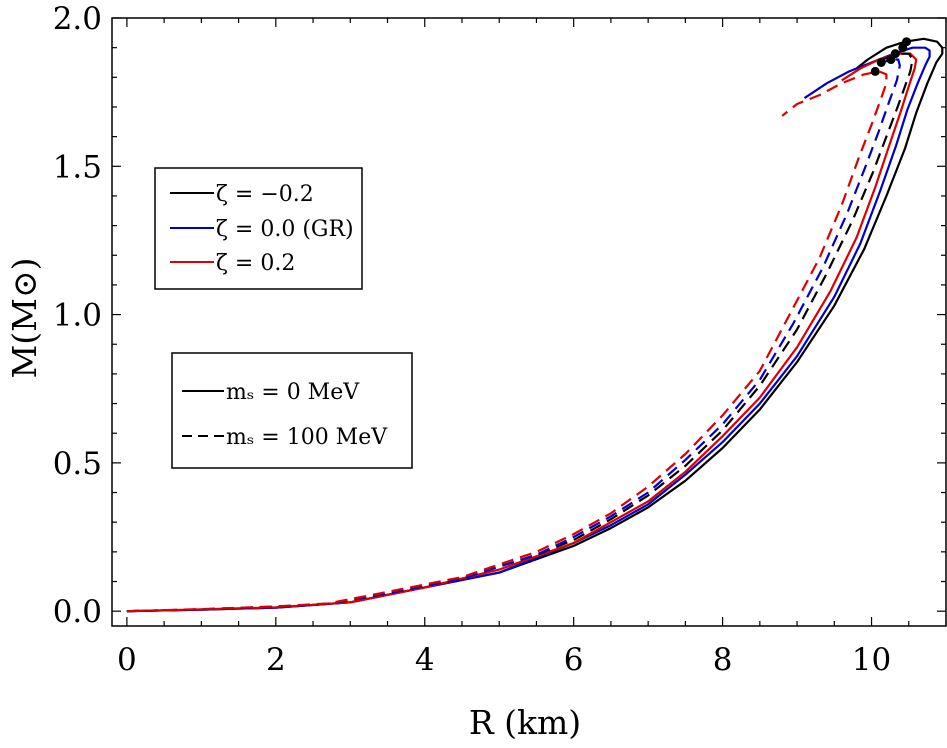 The width and height of the screenshot is (947, 748). I want to click on y-tick-label: 1.5, so click(77, 167).